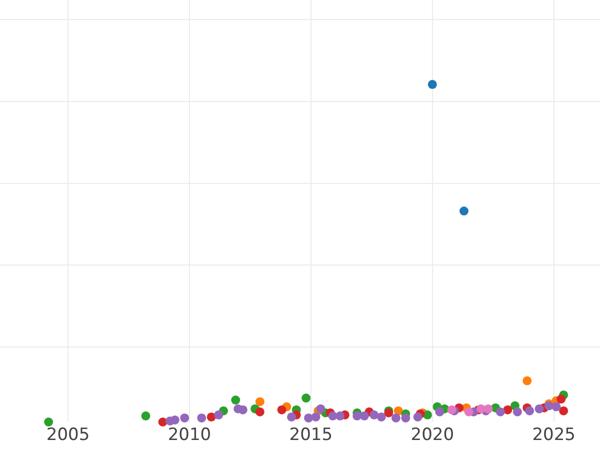 The image size is (600, 450). Describe the element at coordinates (432, 435) in the screenshot. I see `x-tick-label: 2020` at that location.